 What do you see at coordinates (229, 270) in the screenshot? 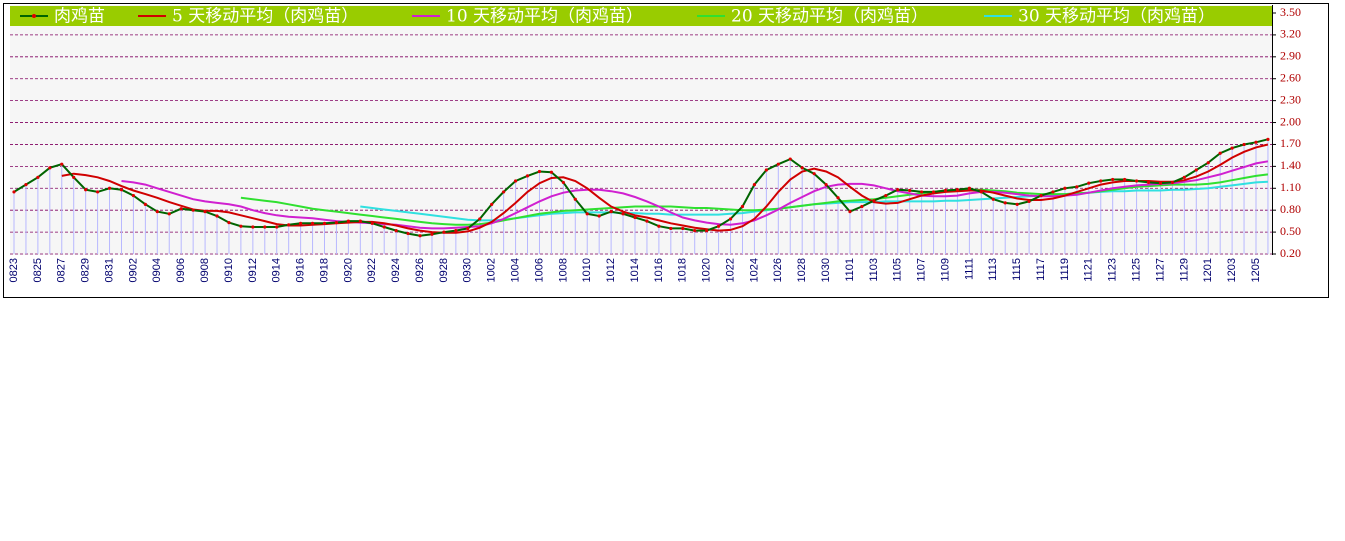
I see `x-tick-label: 0910` at bounding box center [229, 270].